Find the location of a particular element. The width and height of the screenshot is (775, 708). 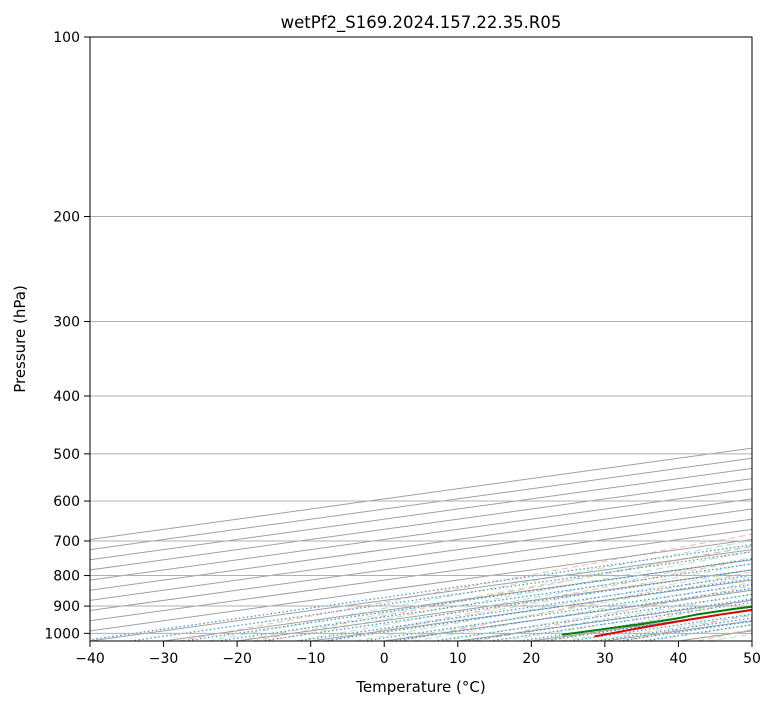

dry-adiabat is located at coordinates (465, 587).